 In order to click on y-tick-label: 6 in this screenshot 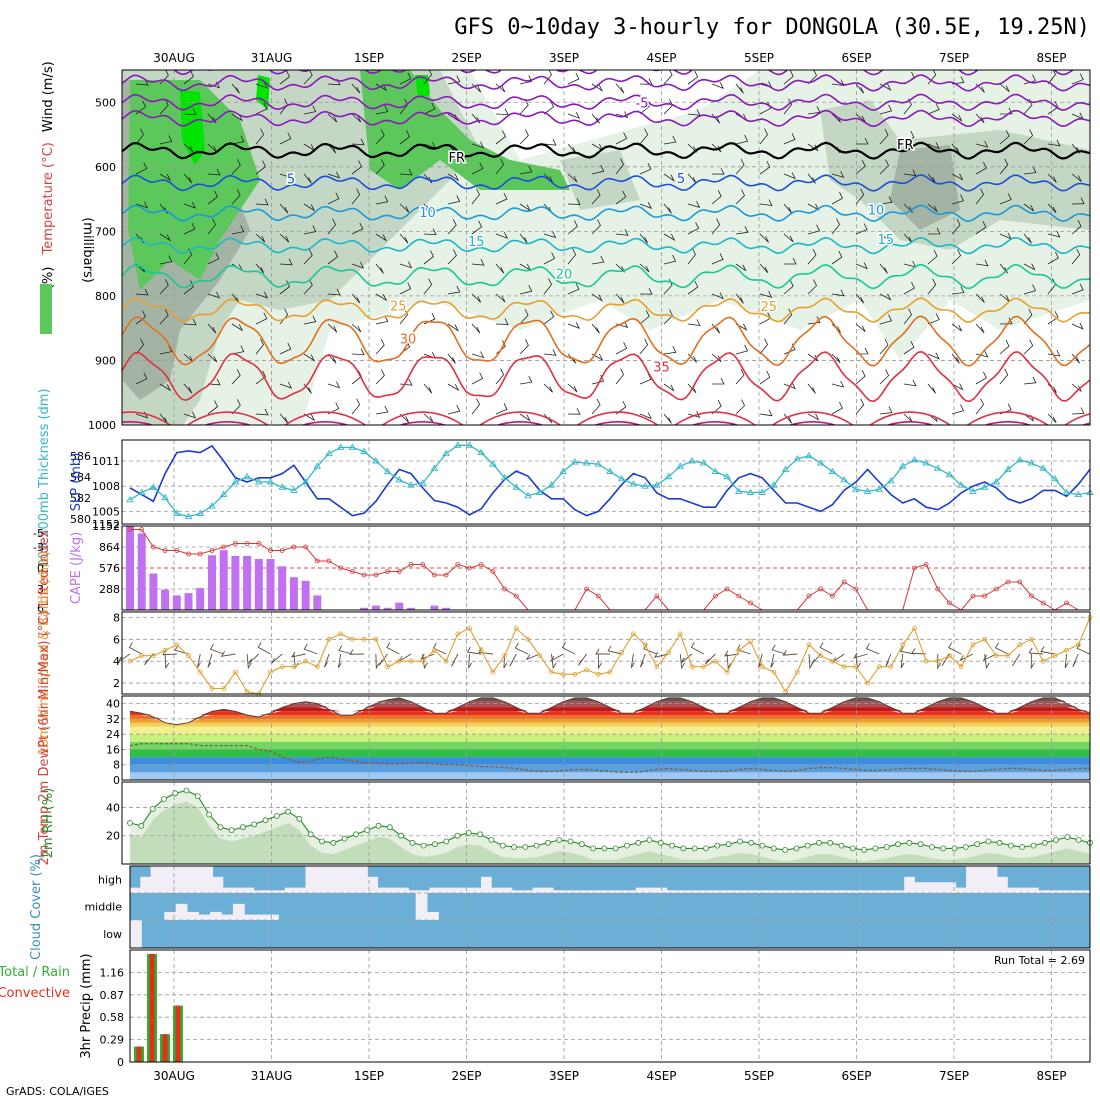, I will do `click(116, 639)`.